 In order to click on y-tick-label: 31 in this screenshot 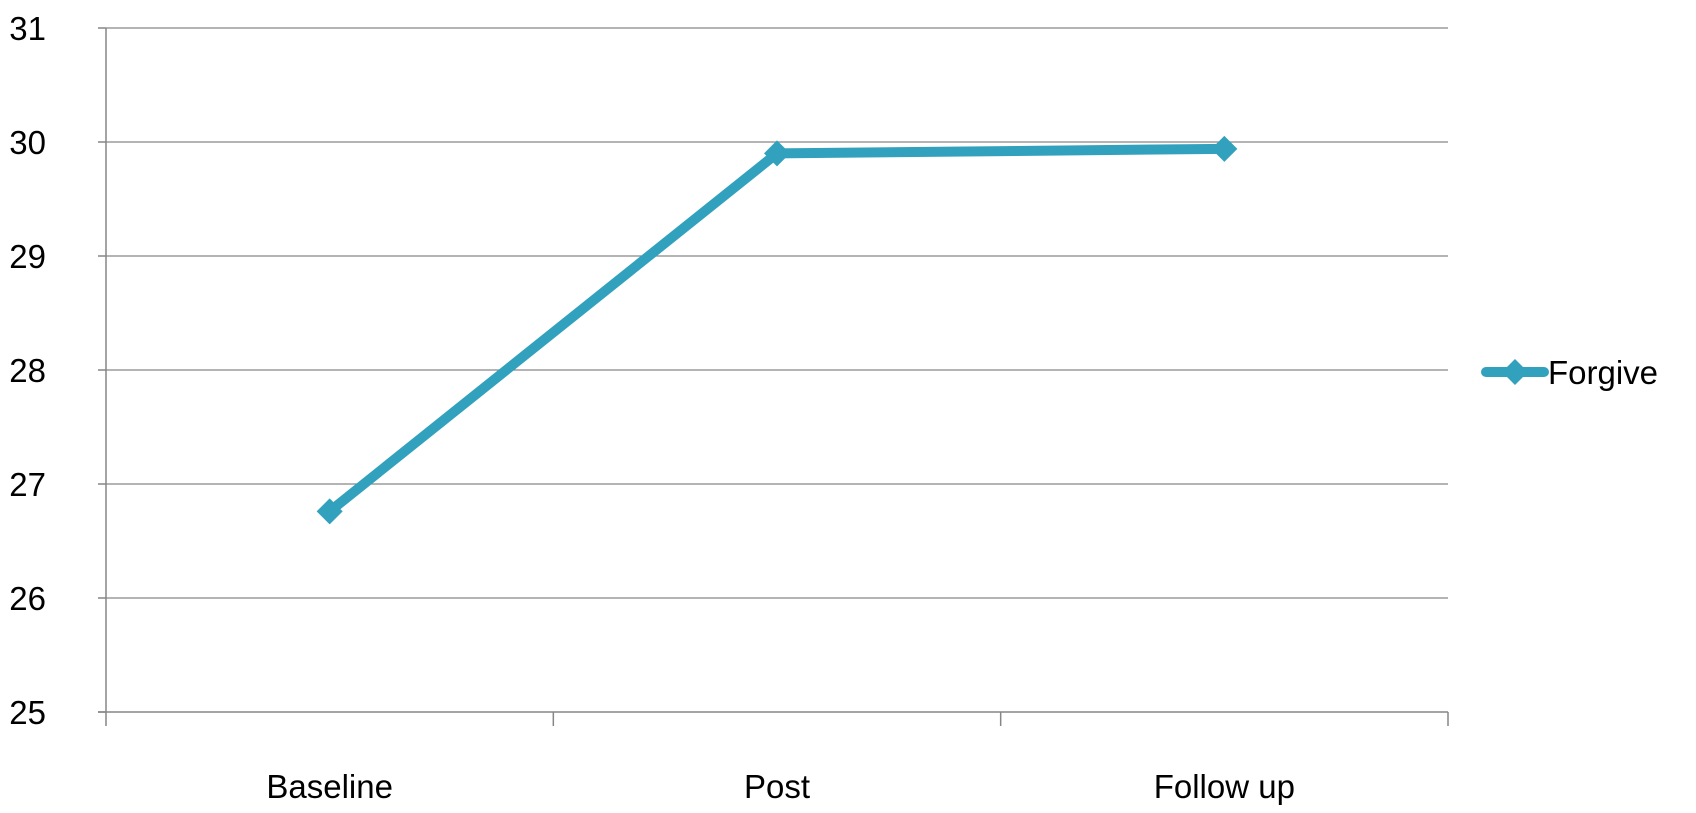, I will do `click(27, 28)`.